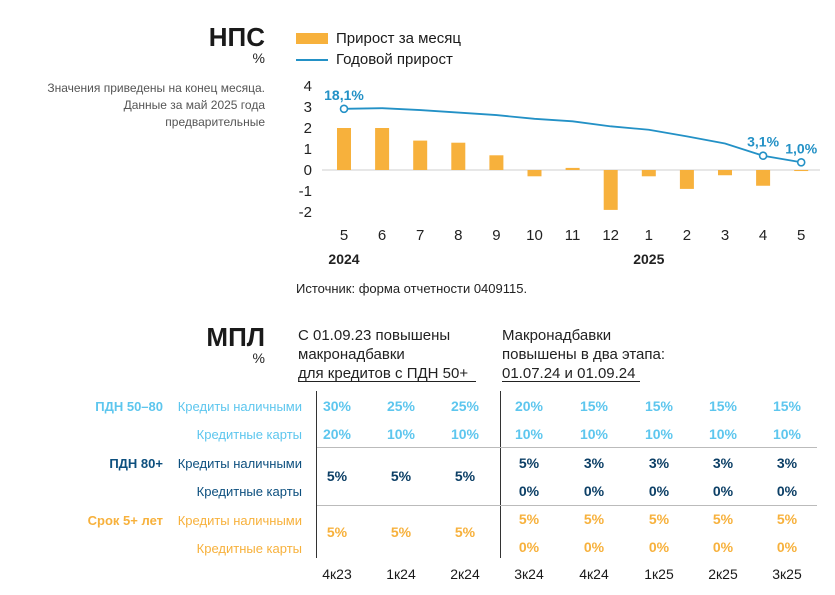 This screenshot has width=835, height=595. What do you see at coordinates (308, 107) in the screenshot?
I see `y-tick-label: 3` at bounding box center [308, 107].